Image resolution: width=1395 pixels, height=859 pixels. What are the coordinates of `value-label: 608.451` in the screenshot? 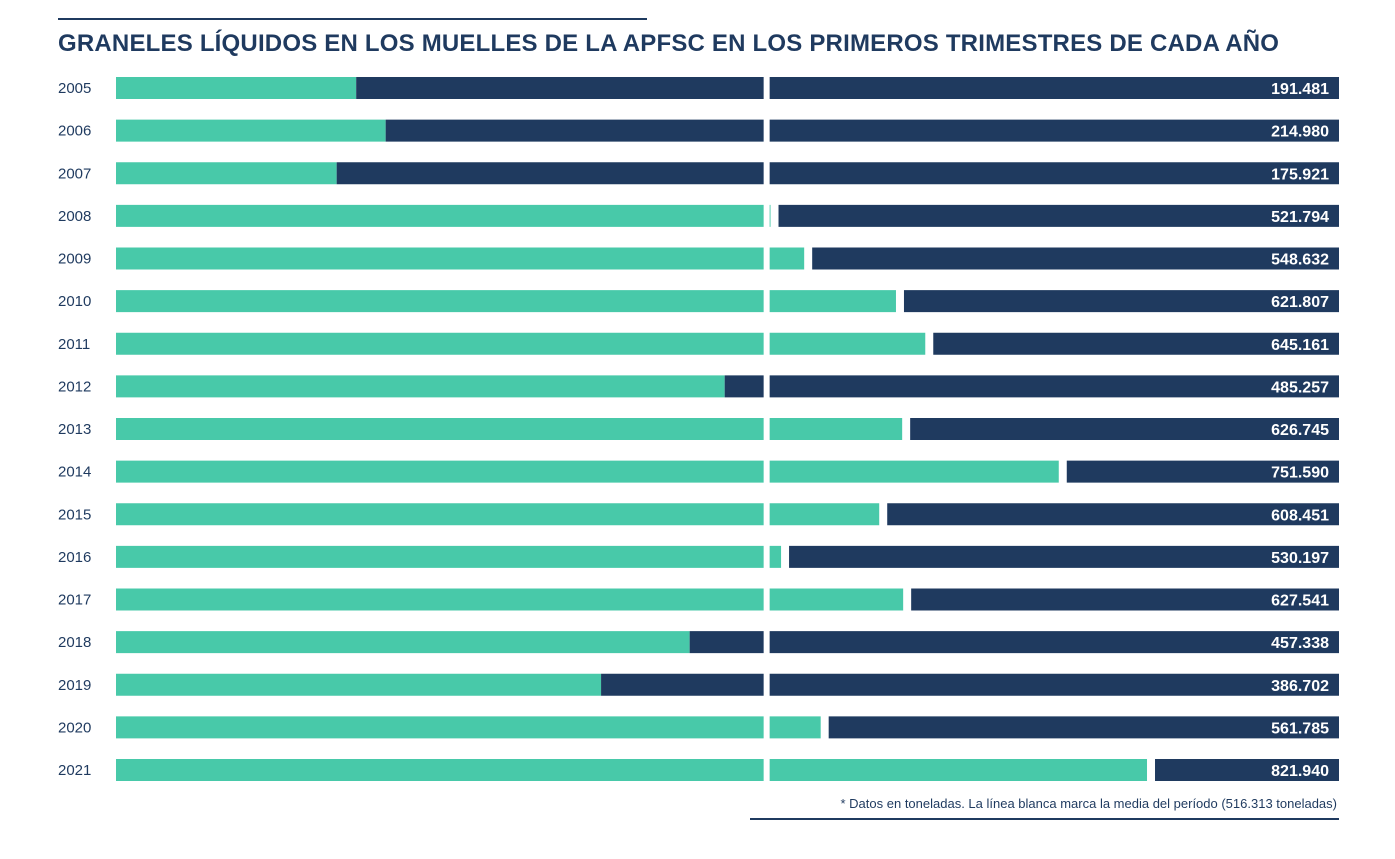 It's located at (1300, 515).